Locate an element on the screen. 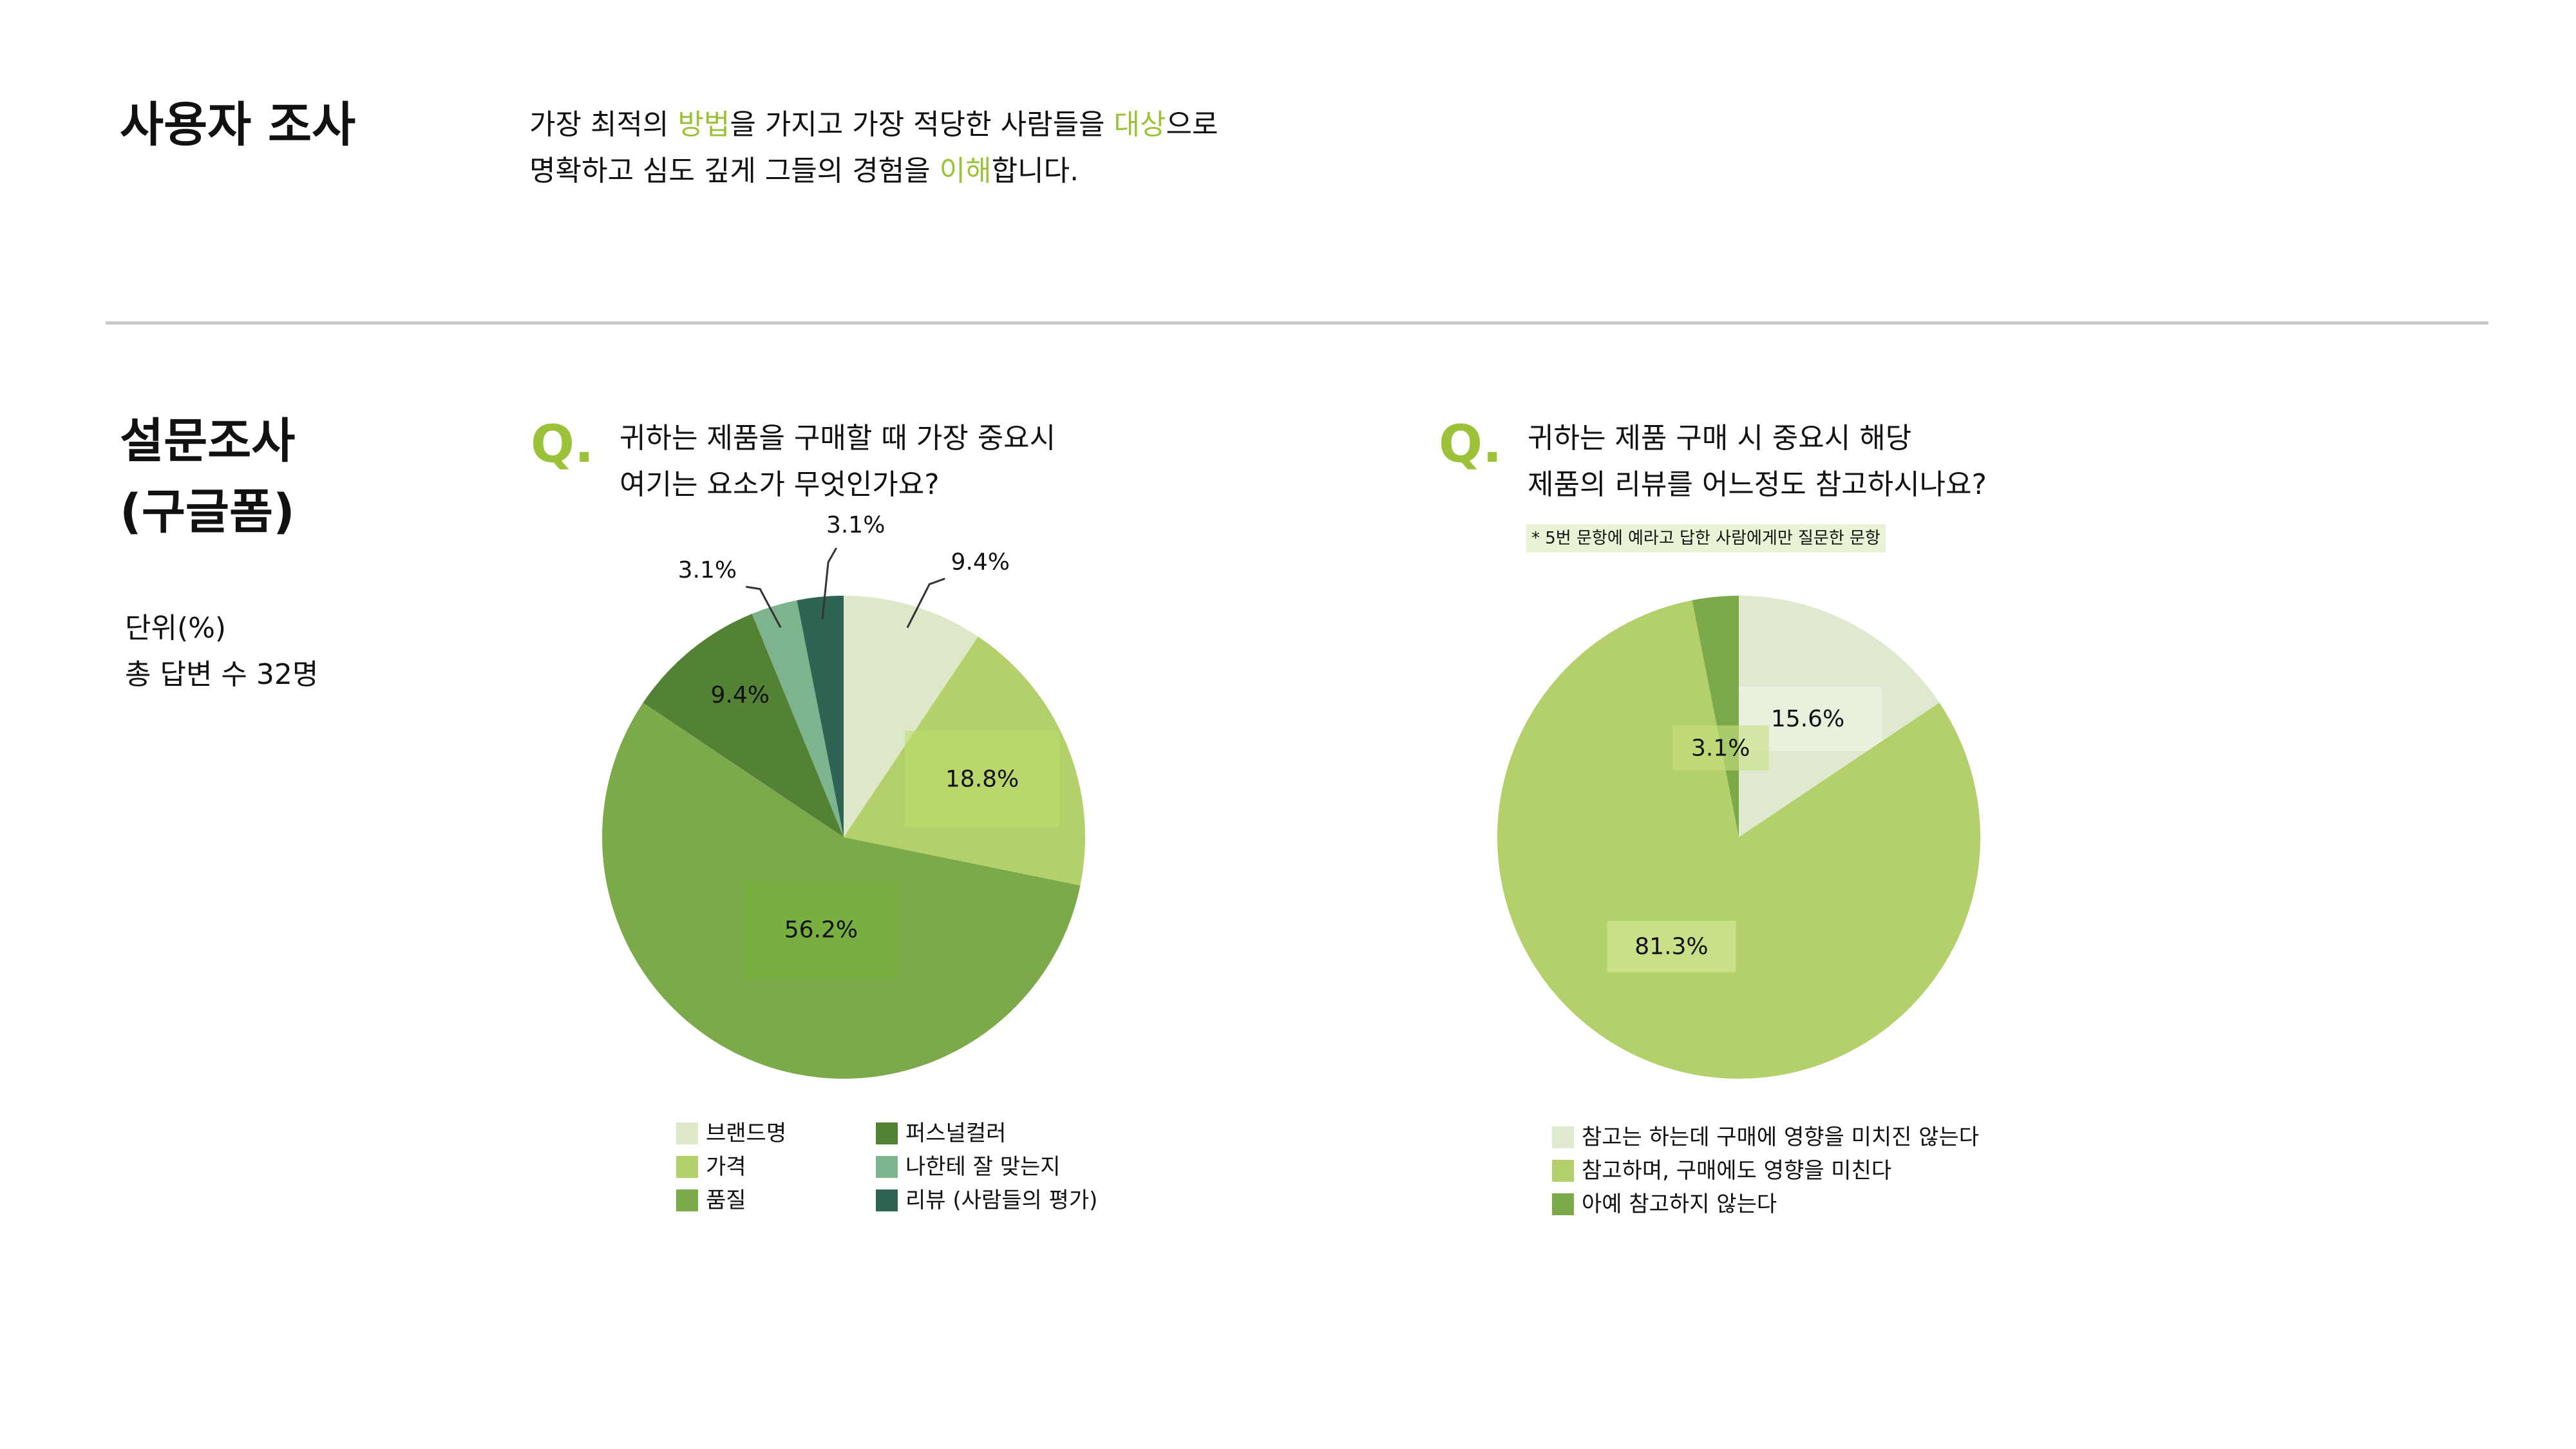 This screenshot has height=1449, width=2576. legend-label: 퍼스널컬러 is located at coordinates (956, 1133).